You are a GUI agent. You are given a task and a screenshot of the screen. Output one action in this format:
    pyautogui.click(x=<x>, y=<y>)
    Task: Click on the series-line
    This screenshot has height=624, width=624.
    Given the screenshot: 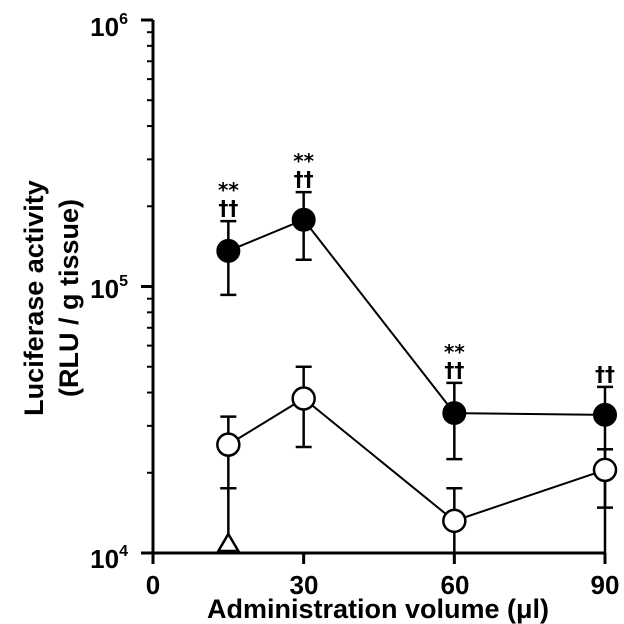 What is the action you would take?
    pyautogui.click(x=416, y=459)
    